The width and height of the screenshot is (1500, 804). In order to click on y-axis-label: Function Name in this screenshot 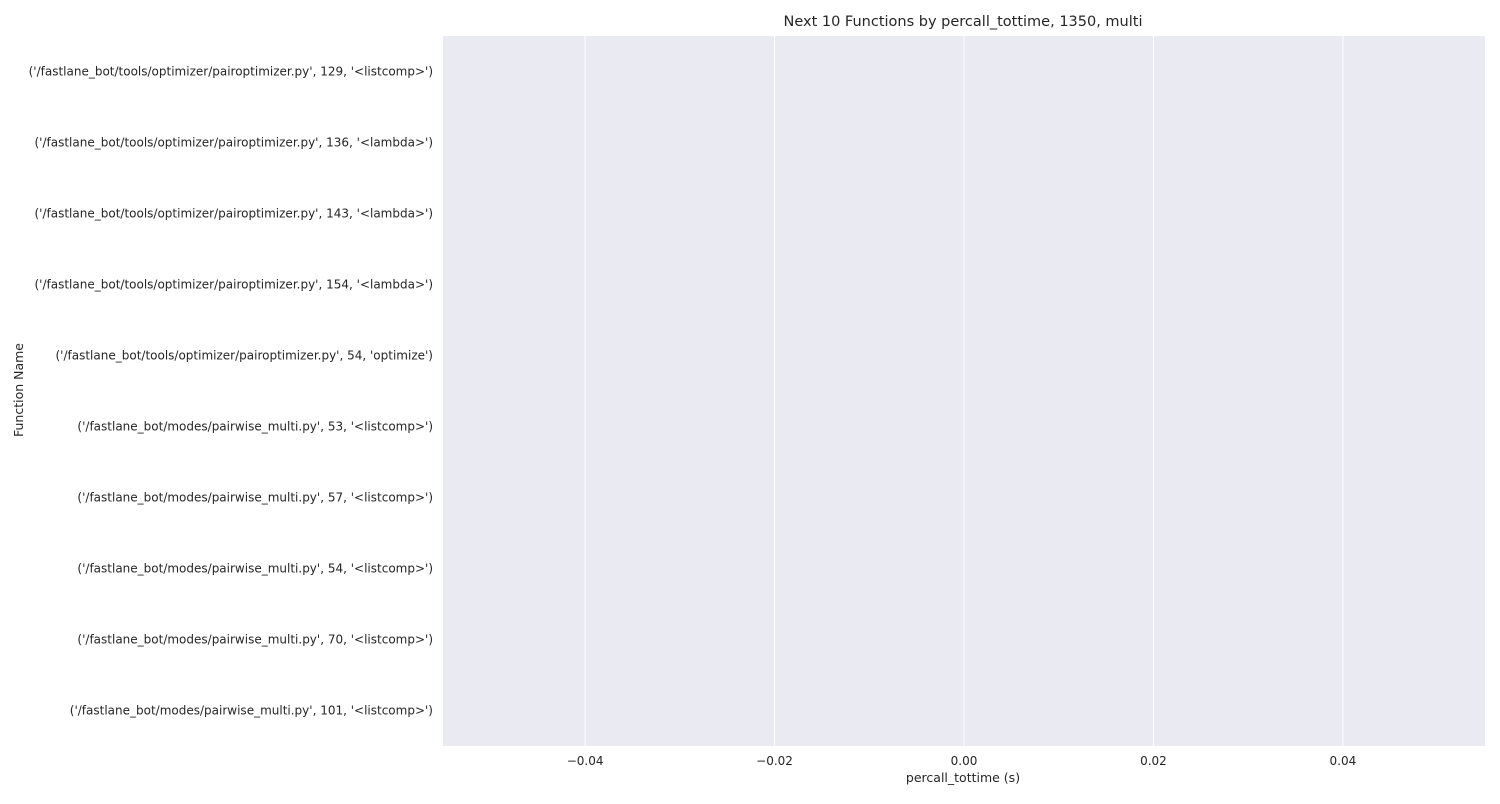, I will do `click(18, 390)`.